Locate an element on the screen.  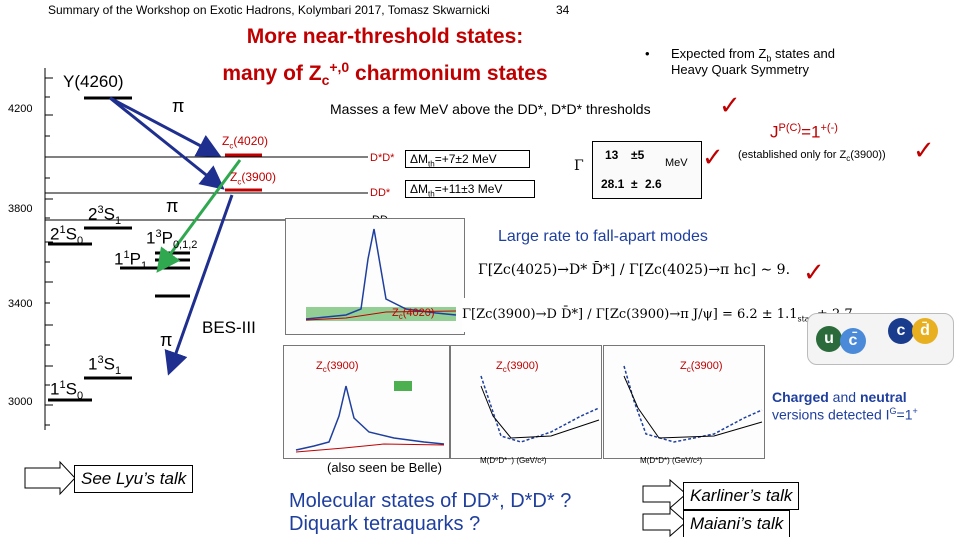
delta-mth-box-1: ΔMth=+7±2 MeV is located at coordinates (467, 159).